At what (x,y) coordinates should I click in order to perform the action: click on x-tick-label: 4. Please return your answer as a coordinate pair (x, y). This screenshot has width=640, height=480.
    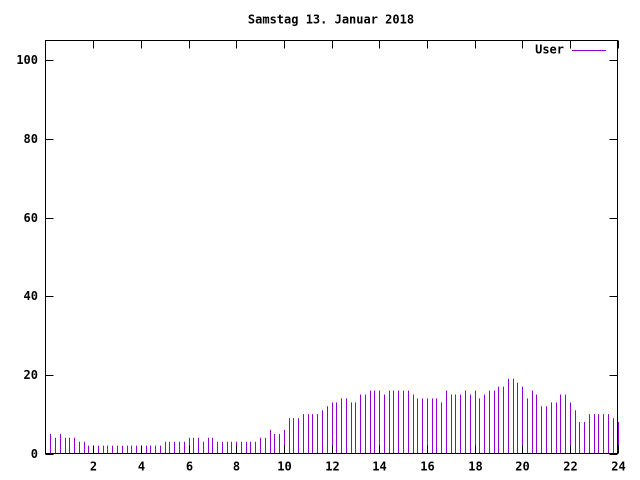
    Looking at the image, I should click on (141, 467).